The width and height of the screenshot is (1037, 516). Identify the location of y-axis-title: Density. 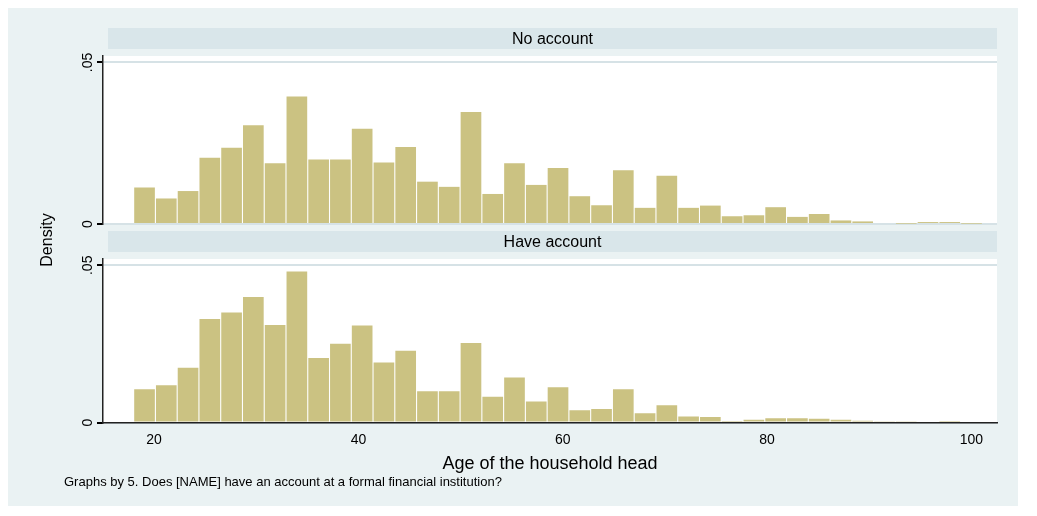
(47, 240).